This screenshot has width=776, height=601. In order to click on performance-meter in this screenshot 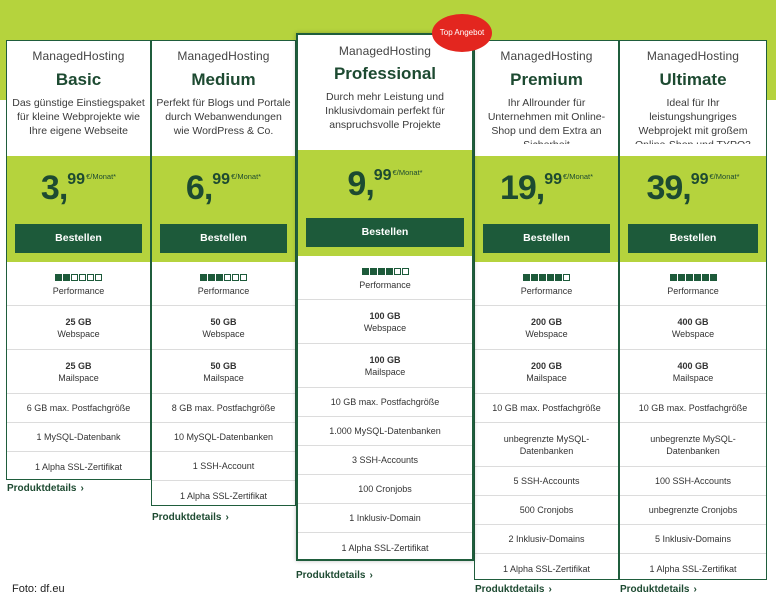, I will do `click(693, 277)`.